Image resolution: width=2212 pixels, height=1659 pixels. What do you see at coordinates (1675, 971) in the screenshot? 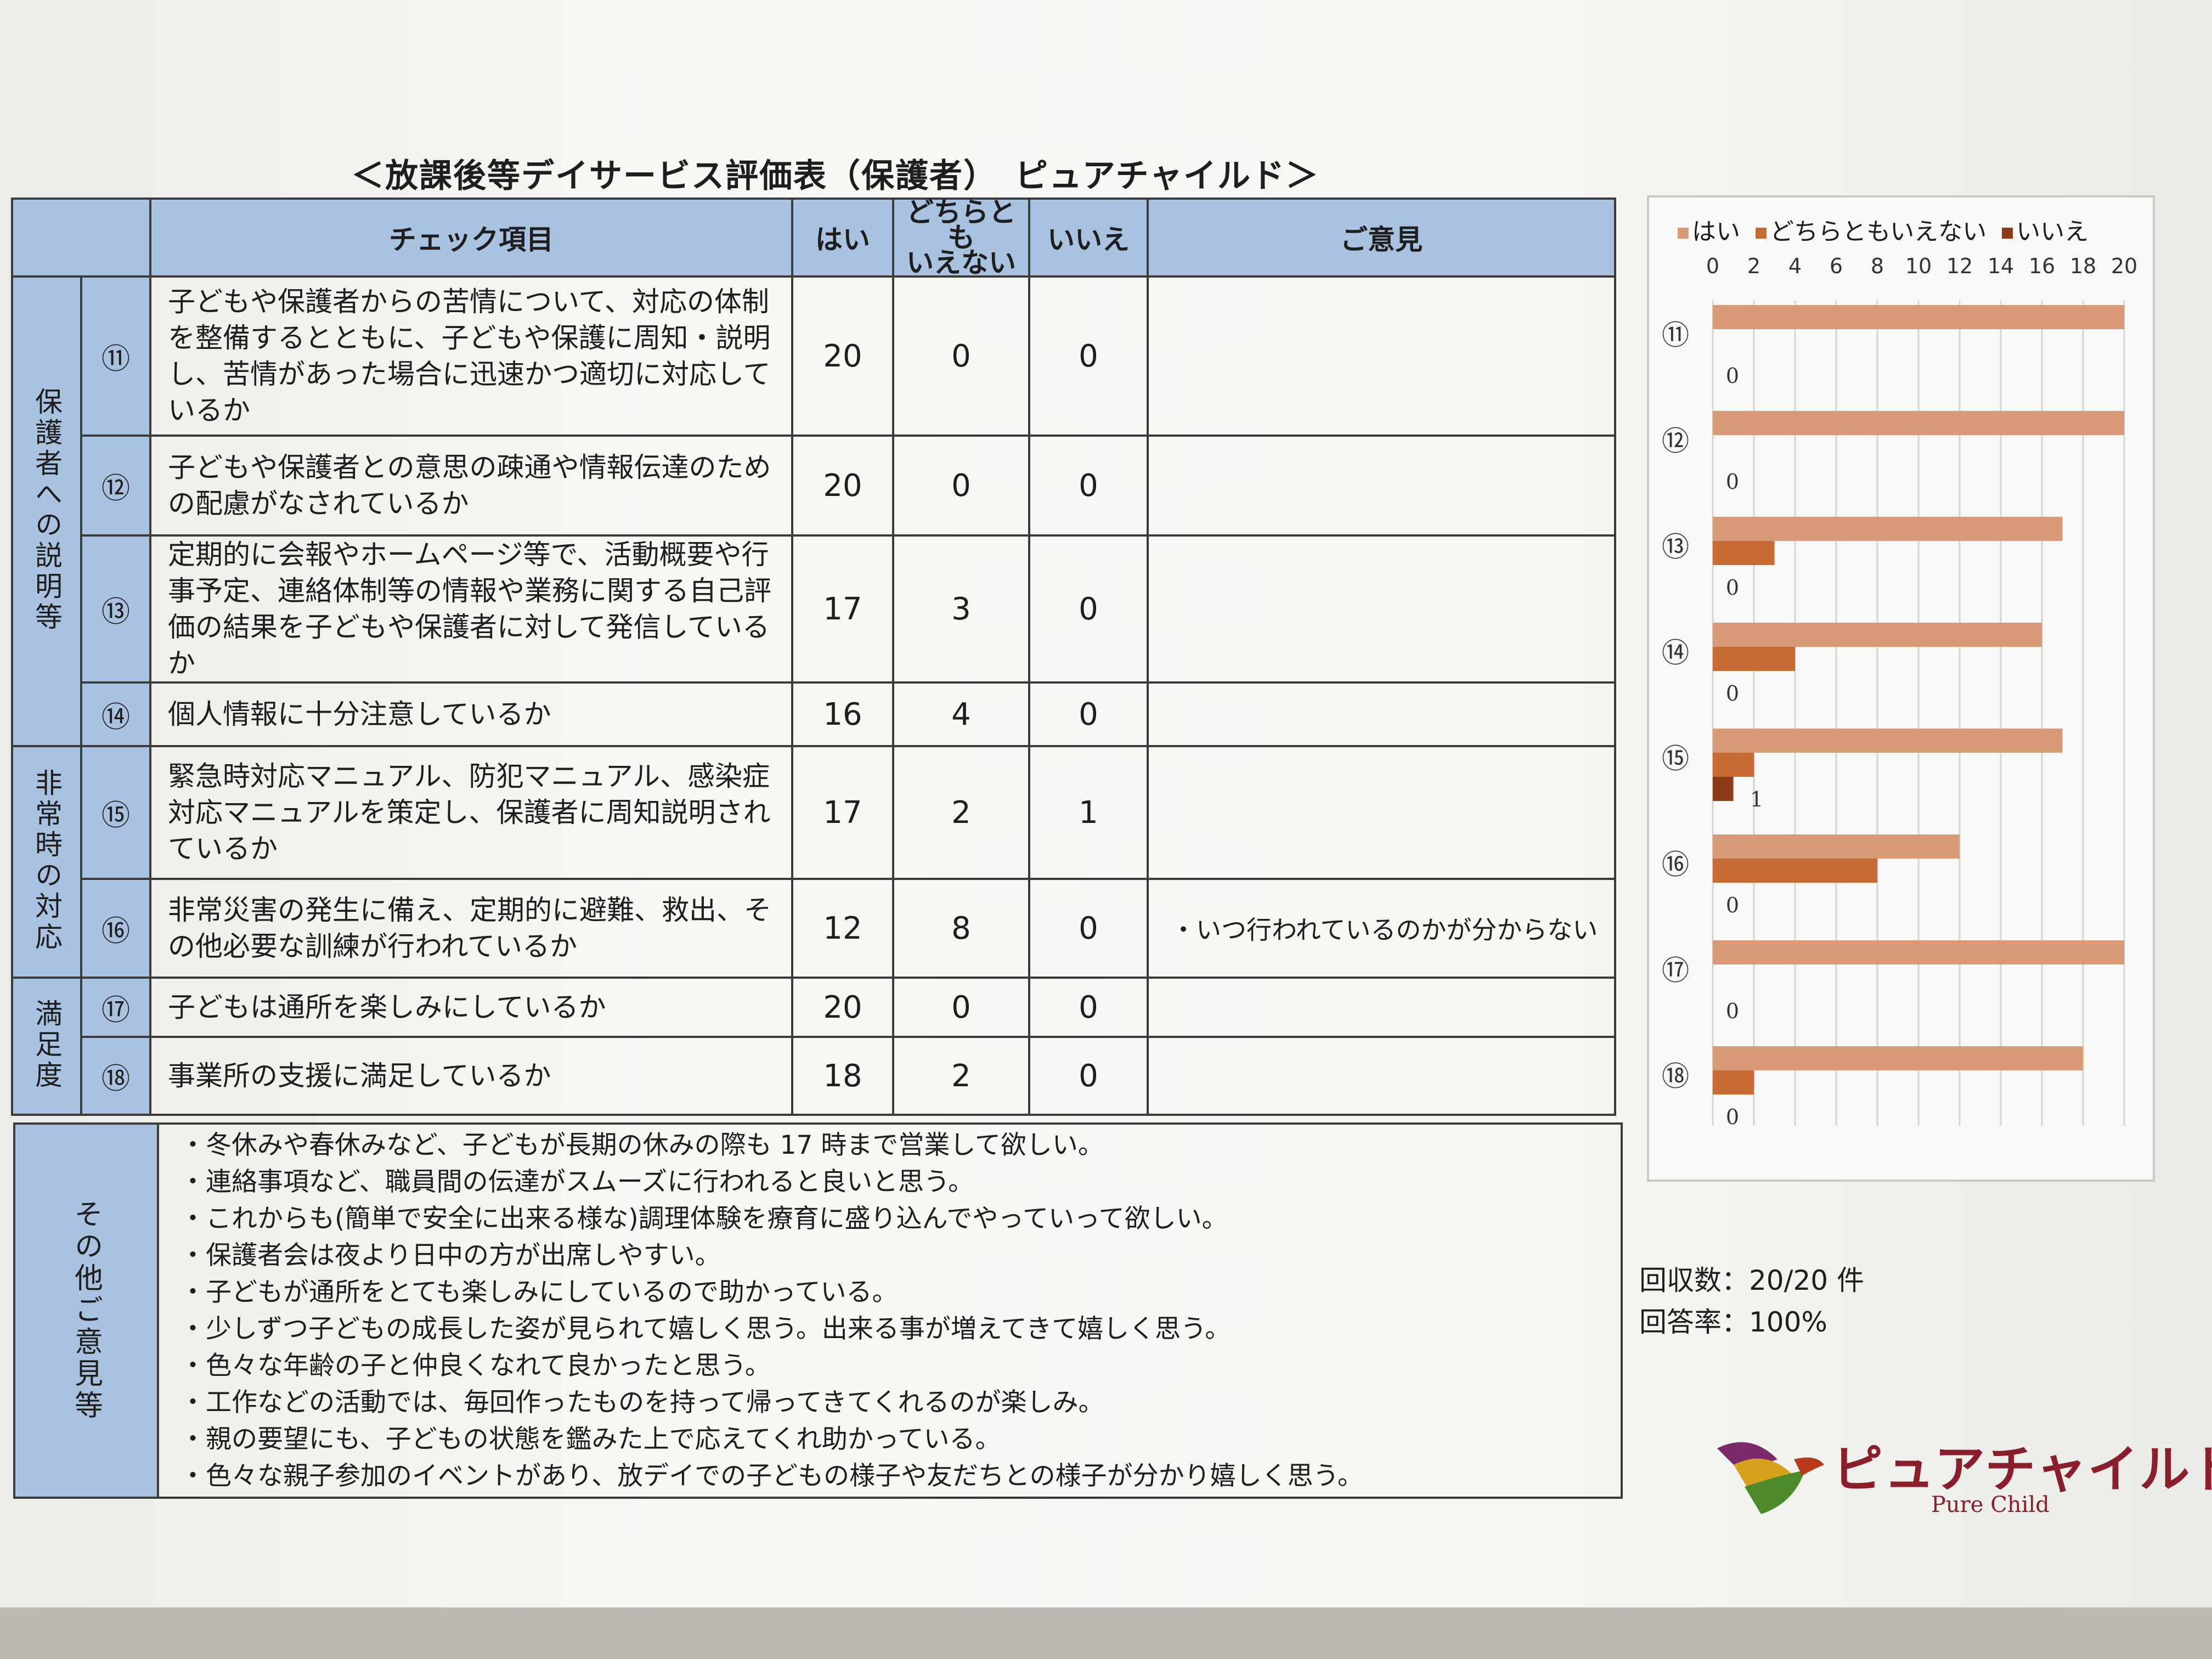
I see `category-label: ⑰` at bounding box center [1675, 971].